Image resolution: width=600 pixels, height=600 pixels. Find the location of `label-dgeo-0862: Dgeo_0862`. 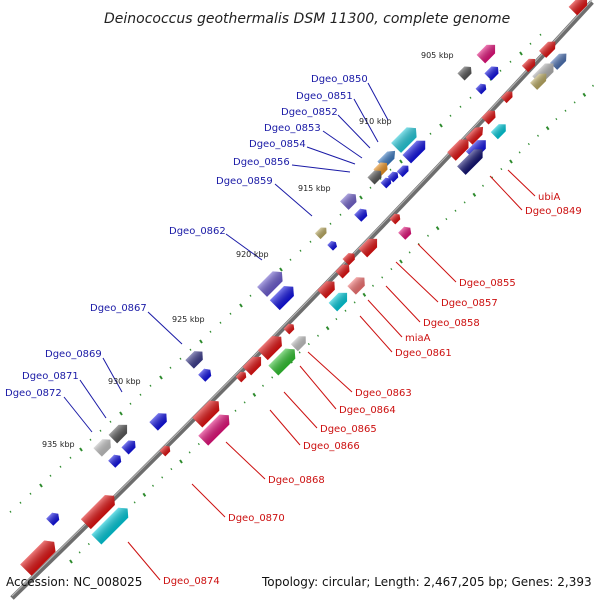

label-dgeo-0862: Dgeo_0862 is located at coordinates (197, 231).